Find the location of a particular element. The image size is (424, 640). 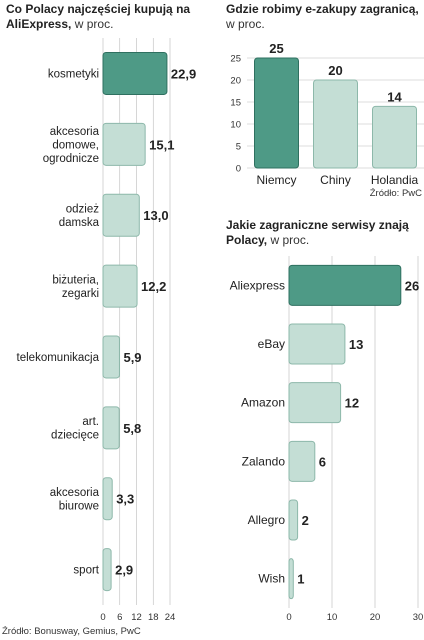

chart1-x-tick: 12 is located at coordinates (136, 617).